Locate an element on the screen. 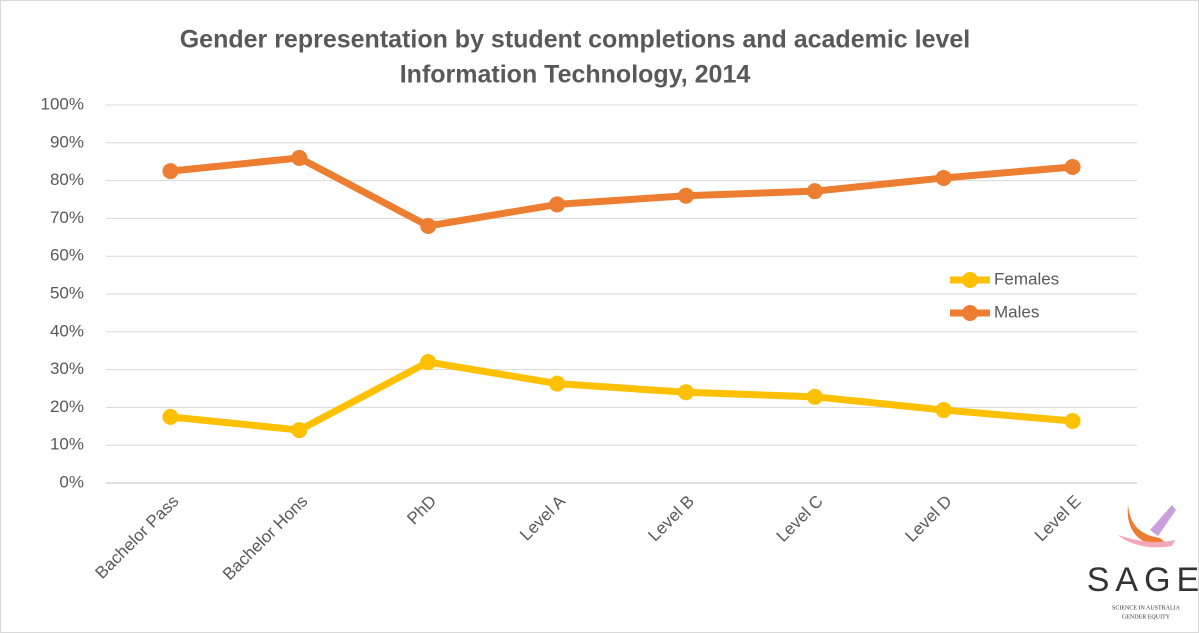  y-tick-label: 60% is located at coordinates (67, 255).